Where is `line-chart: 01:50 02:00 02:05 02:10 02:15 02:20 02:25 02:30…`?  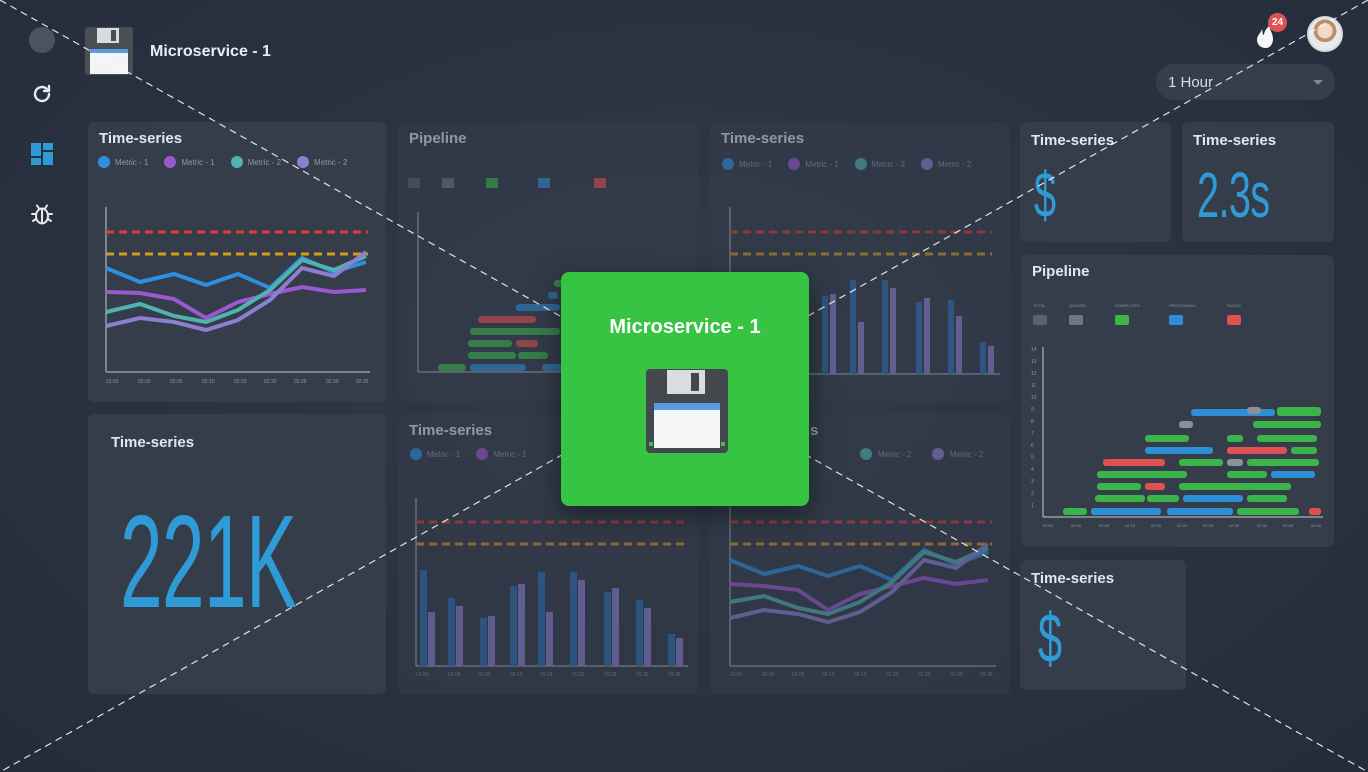
line-chart: 01:50 02:00 02:05 02:10 02:15 02:20 02:25 02:30… is located at coordinates (237, 296).